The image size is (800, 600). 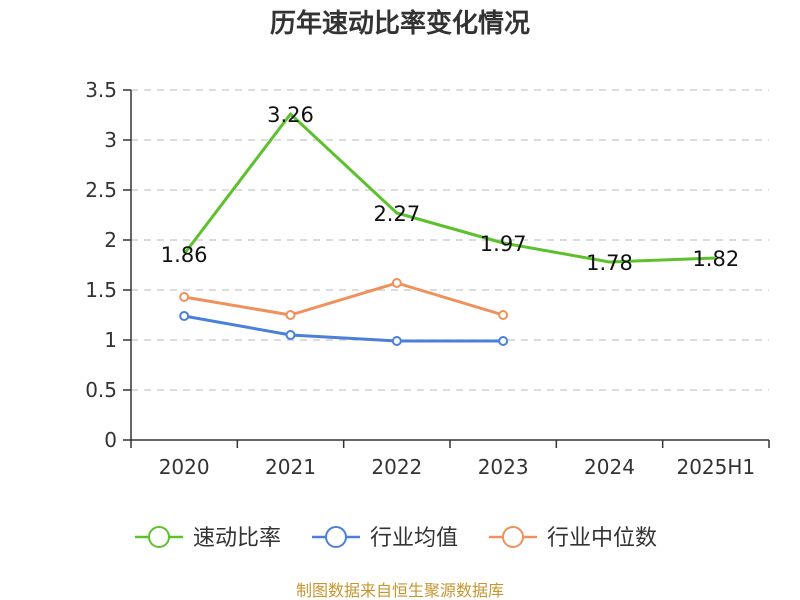 What do you see at coordinates (184, 255) in the screenshot?
I see `data-label: 1.86` at bounding box center [184, 255].